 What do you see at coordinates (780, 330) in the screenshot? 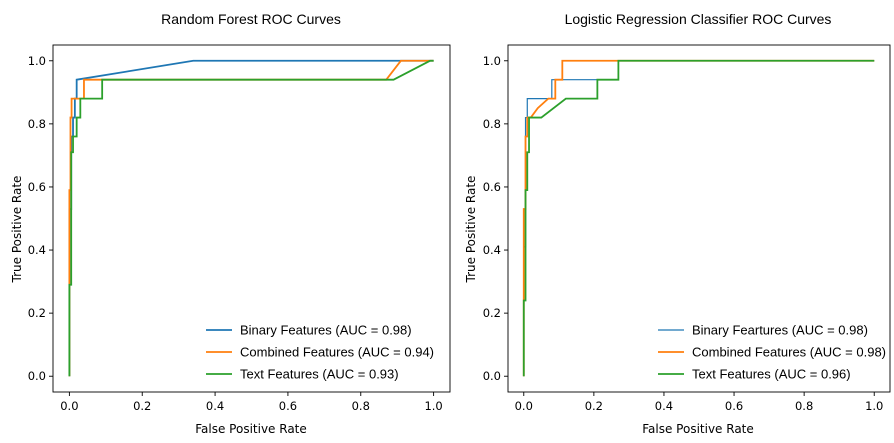
I see `legend-label: Binary Feartures (AUC = 0.98)` at bounding box center [780, 330].